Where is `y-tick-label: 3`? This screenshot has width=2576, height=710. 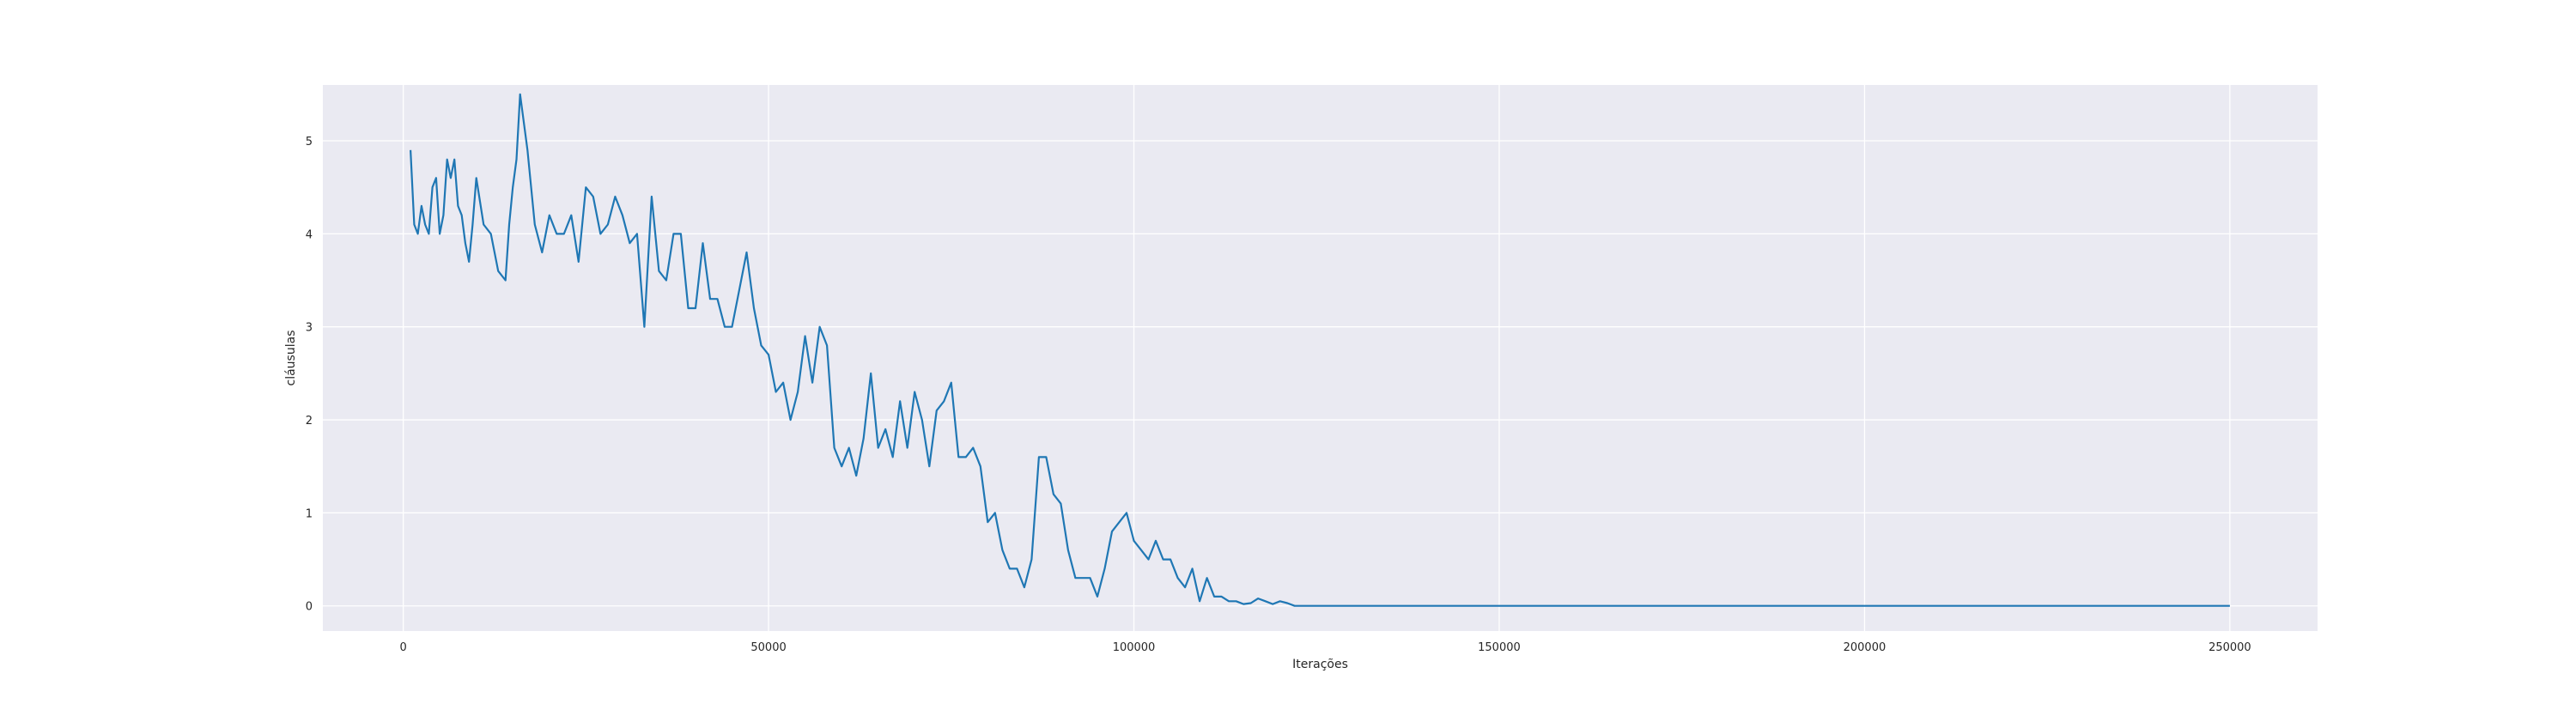 y-tick-label: 3 is located at coordinates (310, 328).